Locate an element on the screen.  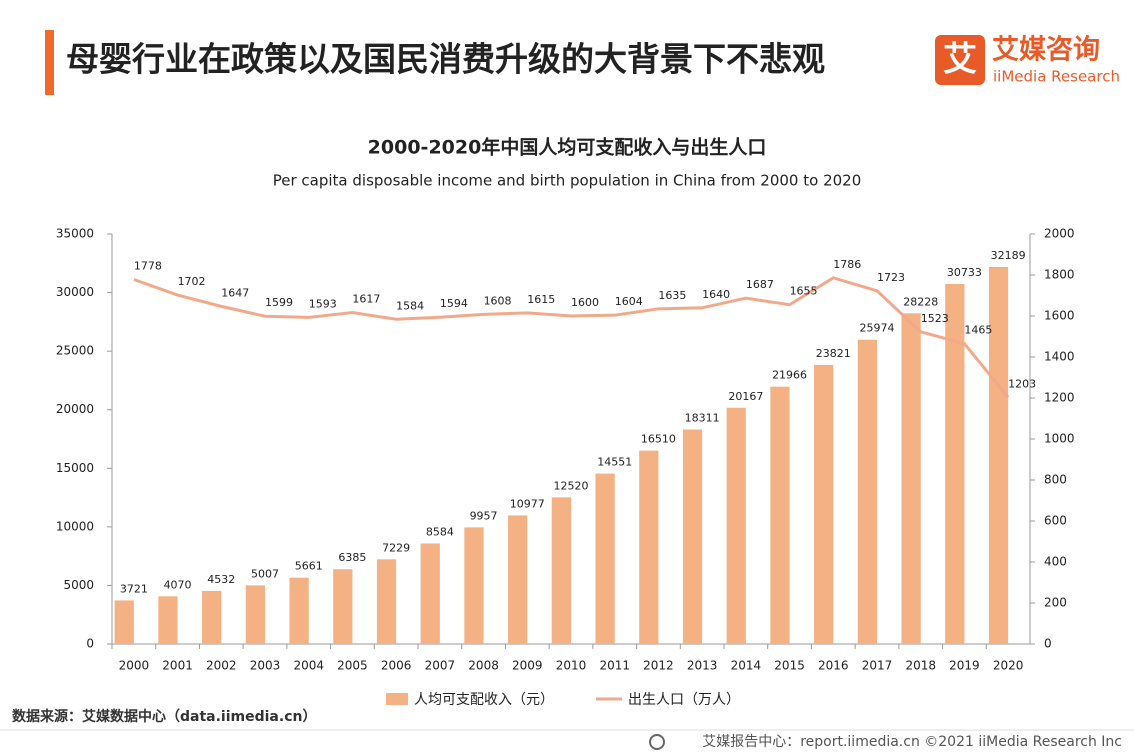
logo-sub: iiMedia Research is located at coordinates (1056, 77).